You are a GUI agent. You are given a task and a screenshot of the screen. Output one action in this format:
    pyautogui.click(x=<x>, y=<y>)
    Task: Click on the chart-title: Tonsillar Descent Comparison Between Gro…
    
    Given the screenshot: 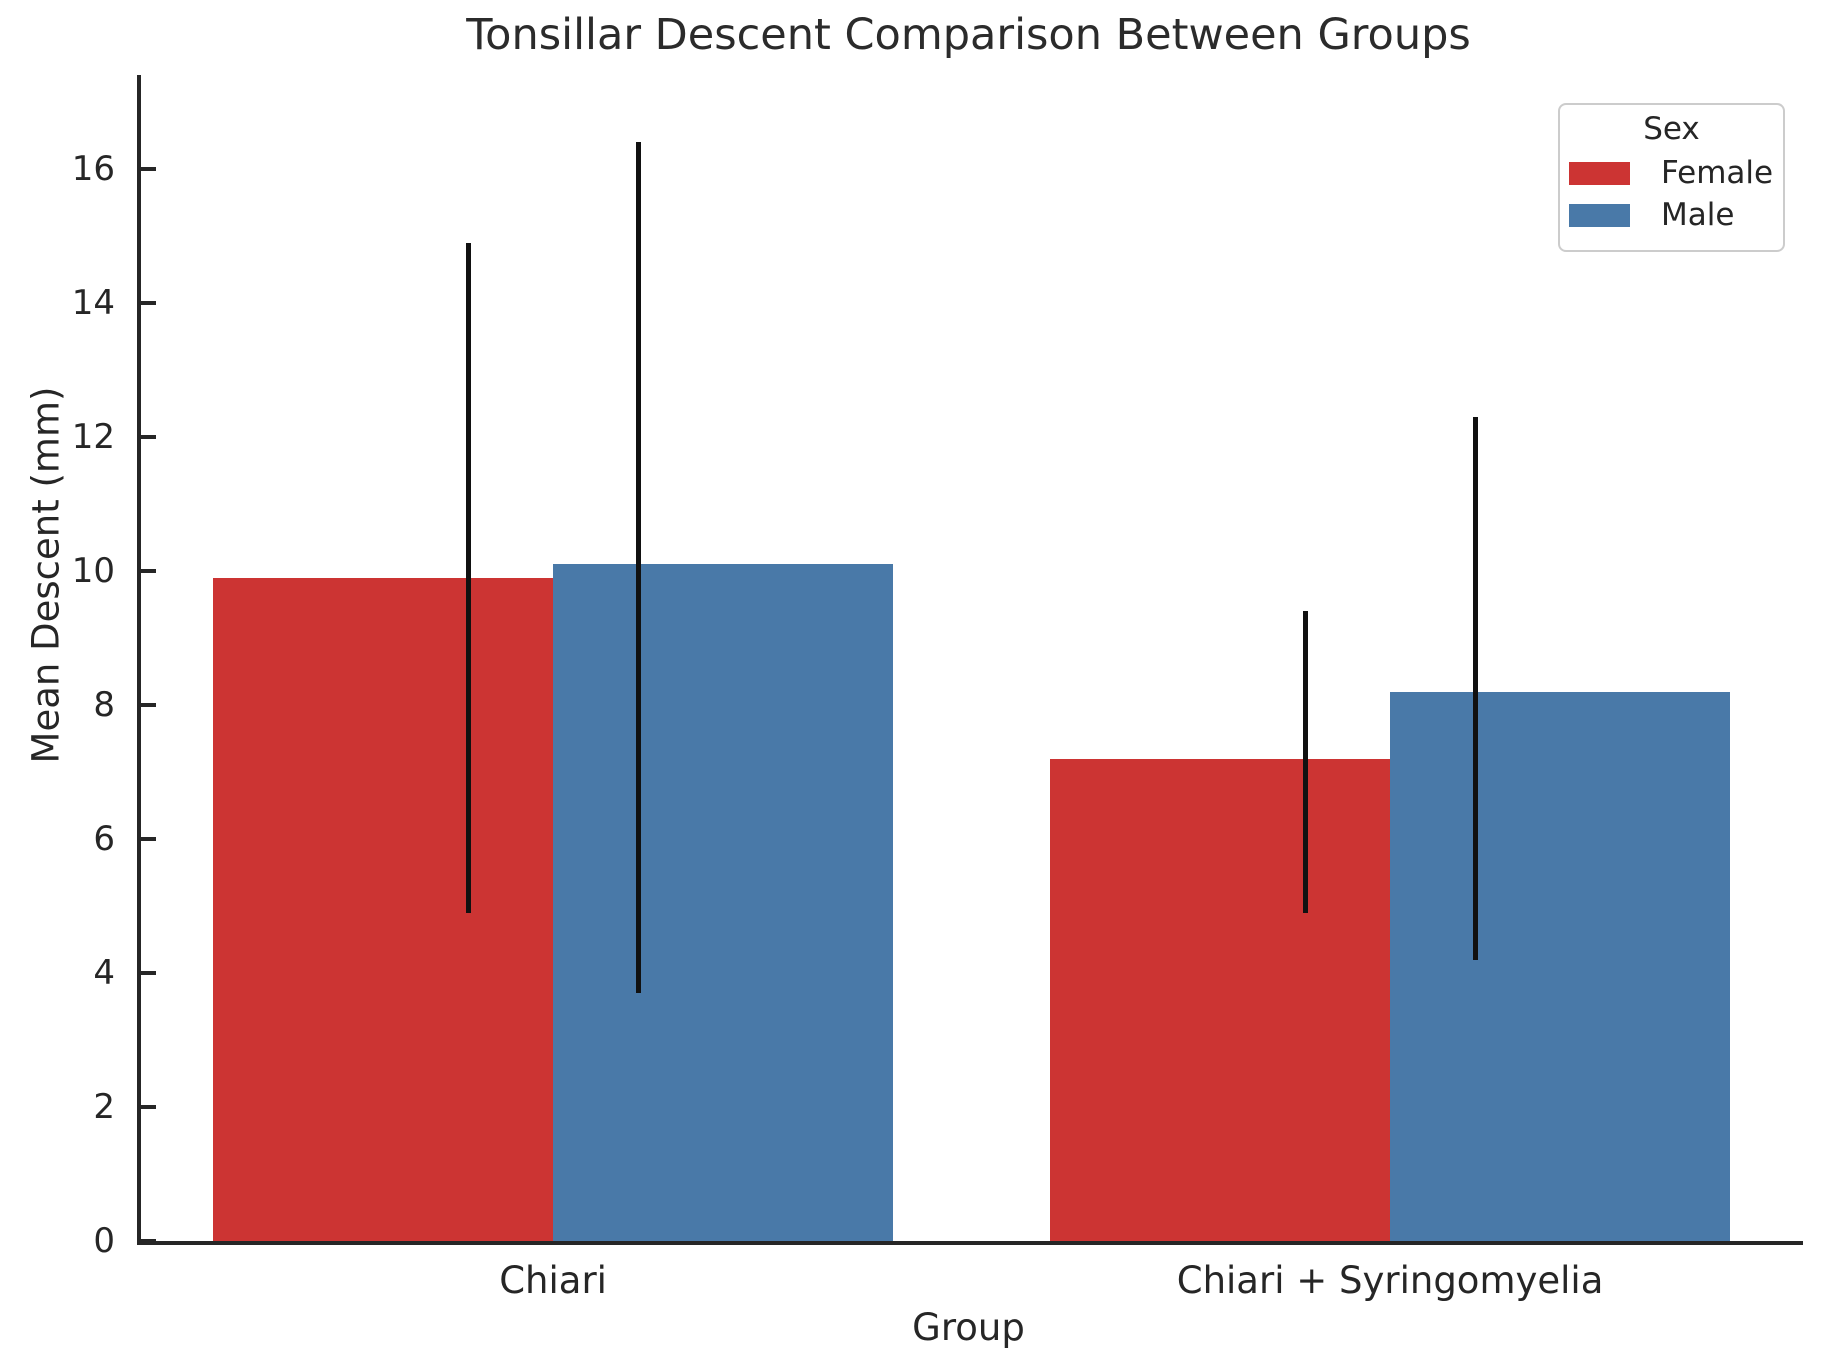 What is the action you would take?
    pyautogui.click(x=968, y=35)
    